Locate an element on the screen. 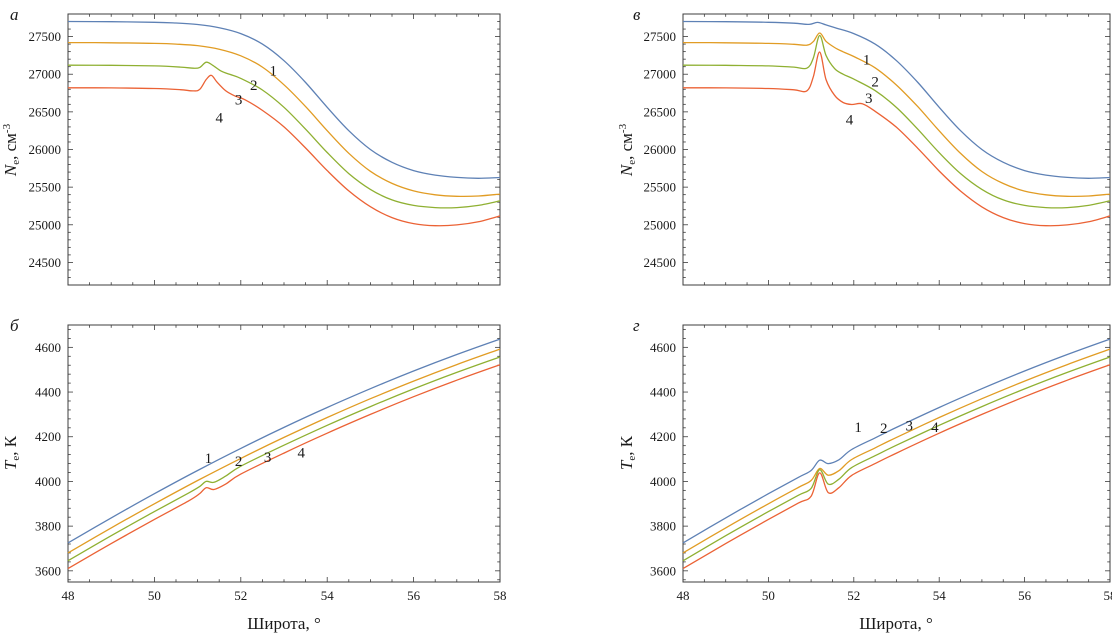 The height and width of the screenshot is (637, 1112). panel-letter-g: г is located at coordinates (636, 325).